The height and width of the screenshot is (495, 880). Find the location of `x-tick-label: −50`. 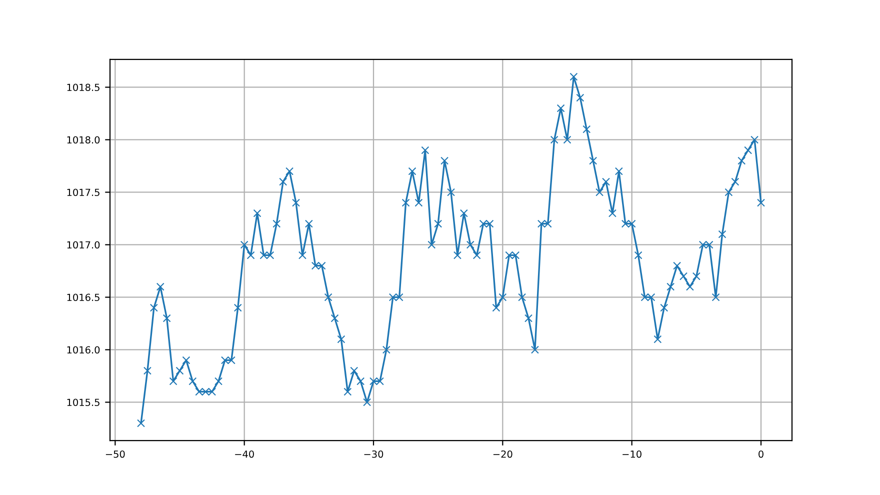

x-tick-label: −50 is located at coordinates (115, 454).